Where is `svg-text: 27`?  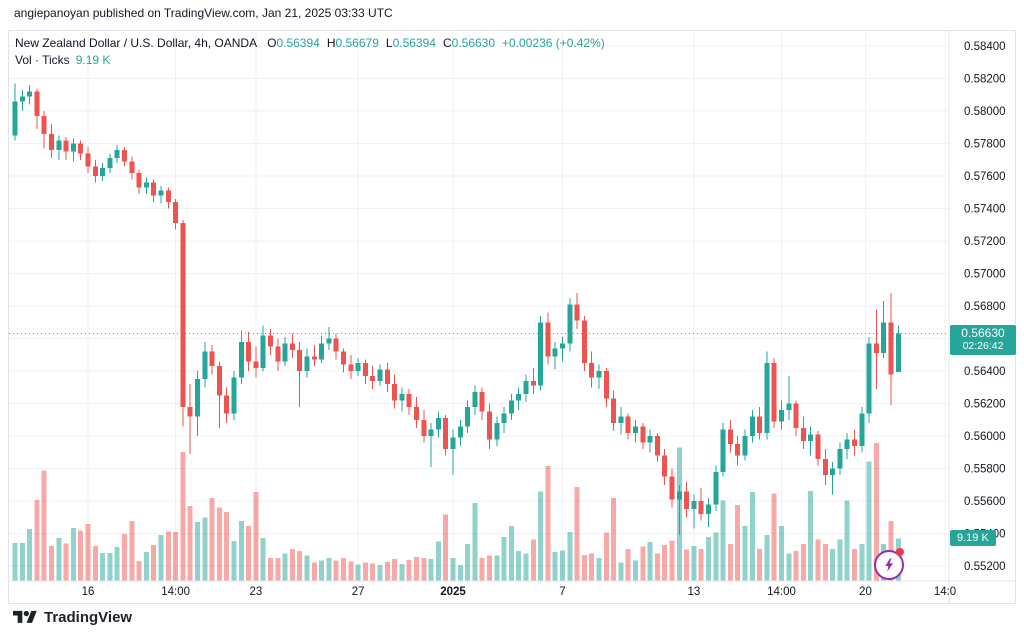 svg-text: 27 is located at coordinates (358, 592).